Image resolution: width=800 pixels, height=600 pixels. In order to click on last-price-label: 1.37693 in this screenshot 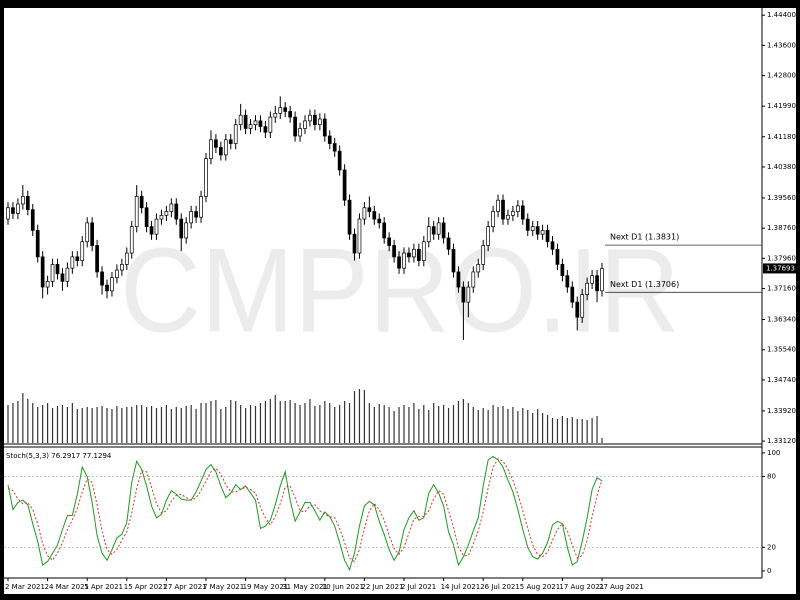, I will do `click(780, 268)`.